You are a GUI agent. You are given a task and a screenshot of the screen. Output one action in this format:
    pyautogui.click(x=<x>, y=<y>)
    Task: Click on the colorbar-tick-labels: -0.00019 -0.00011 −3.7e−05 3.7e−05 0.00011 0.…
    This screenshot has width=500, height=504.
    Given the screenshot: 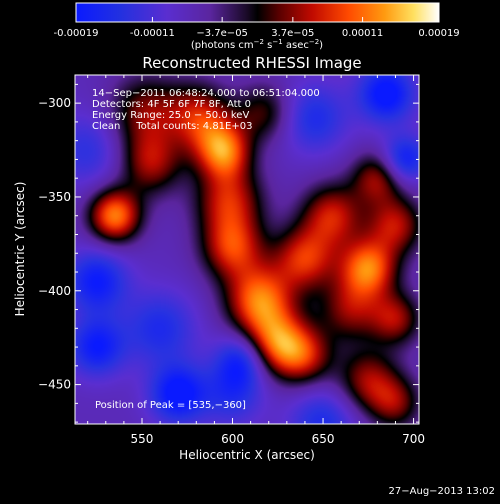 What is the action you would take?
    pyautogui.click(x=257, y=33)
    